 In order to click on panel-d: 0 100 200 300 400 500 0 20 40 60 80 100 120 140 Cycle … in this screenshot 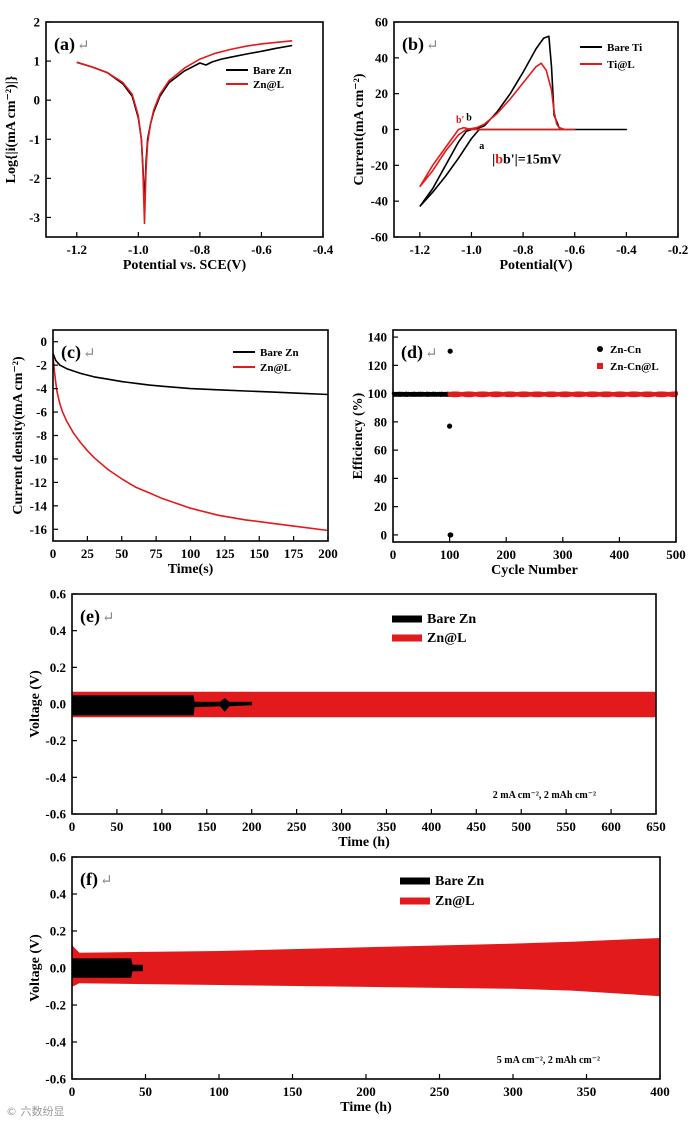, I will do `click(518, 453)`.